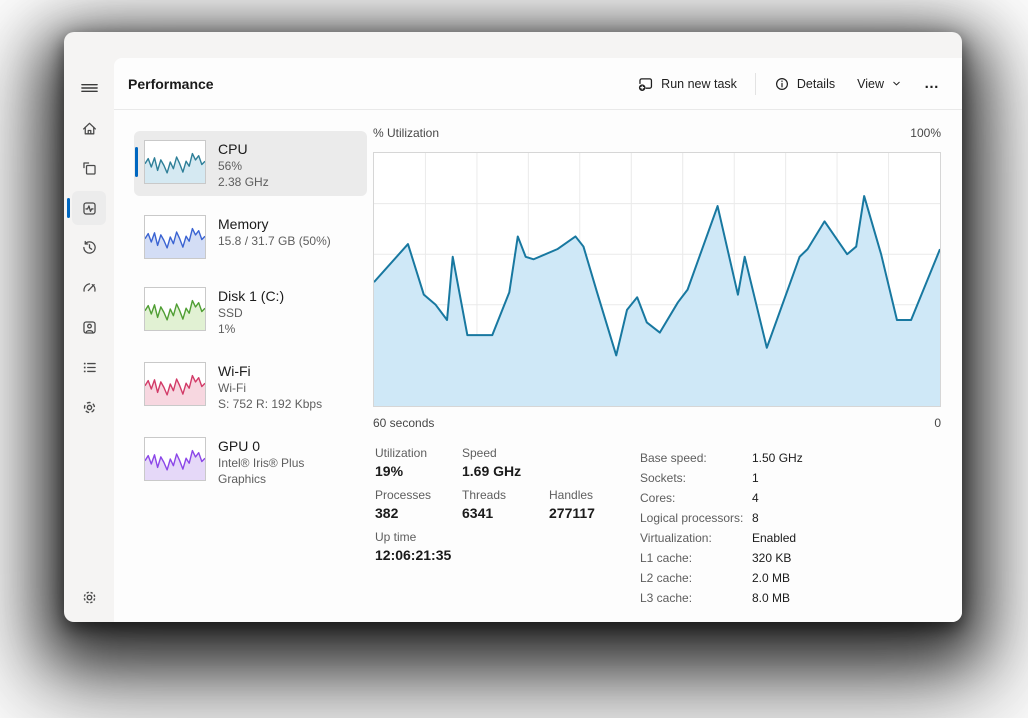  What do you see at coordinates (418, 546) in the screenshot?
I see `stat-up-time: Up time 12:06:21:35` at bounding box center [418, 546].